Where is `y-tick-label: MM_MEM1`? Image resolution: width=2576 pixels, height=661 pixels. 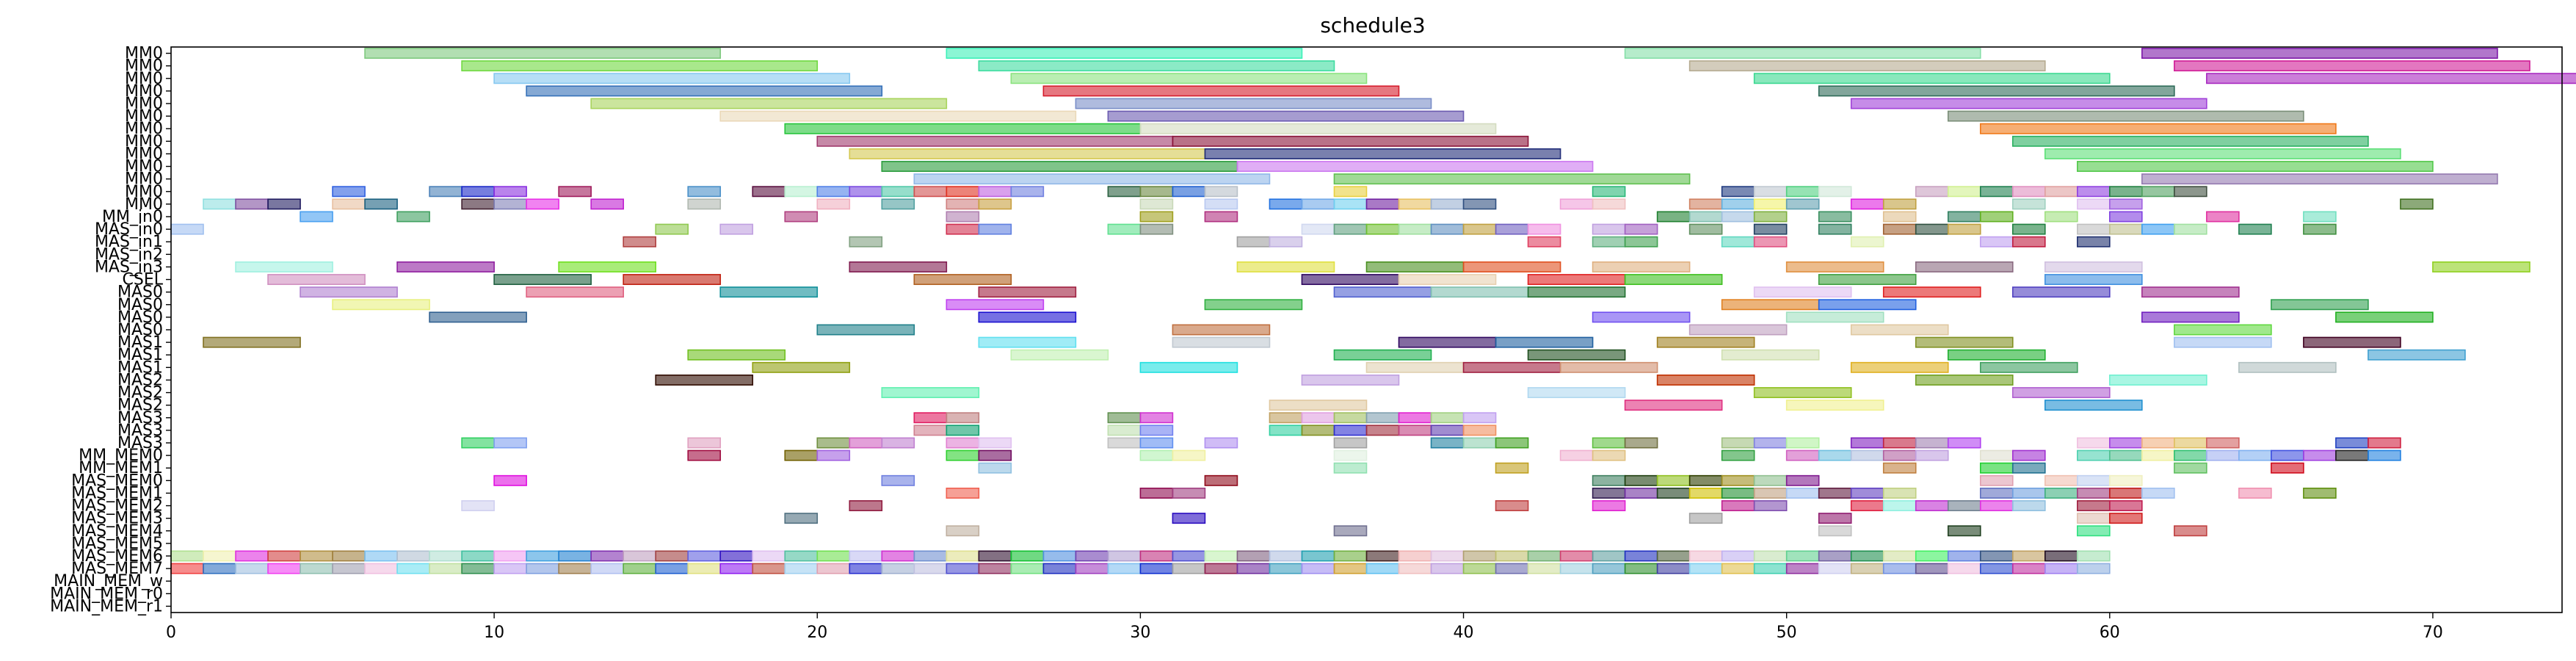
y-tick-label: MM_MEM1 is located at coordinates (121, 468).